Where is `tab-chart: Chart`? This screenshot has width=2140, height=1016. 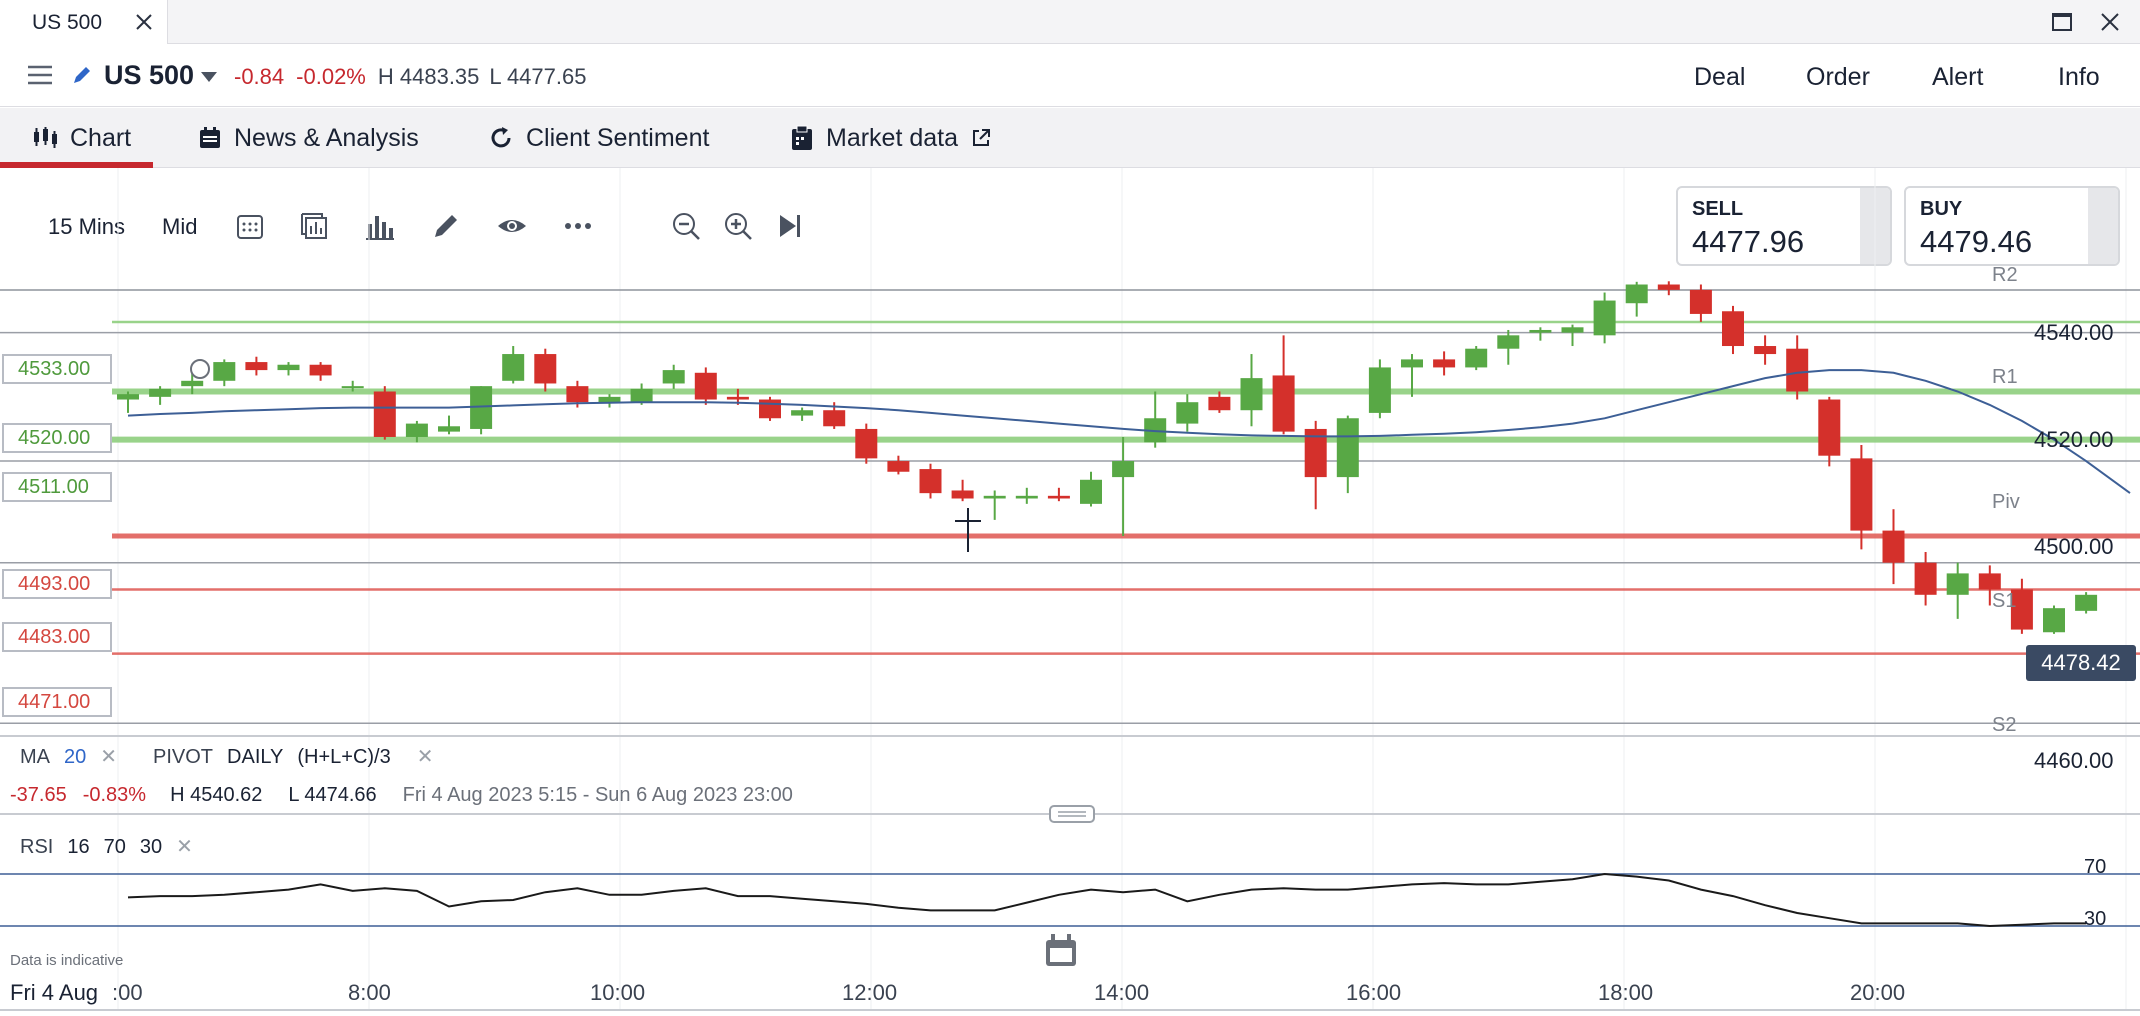 tab-chart: Chart is located at coordinates (77, 138).